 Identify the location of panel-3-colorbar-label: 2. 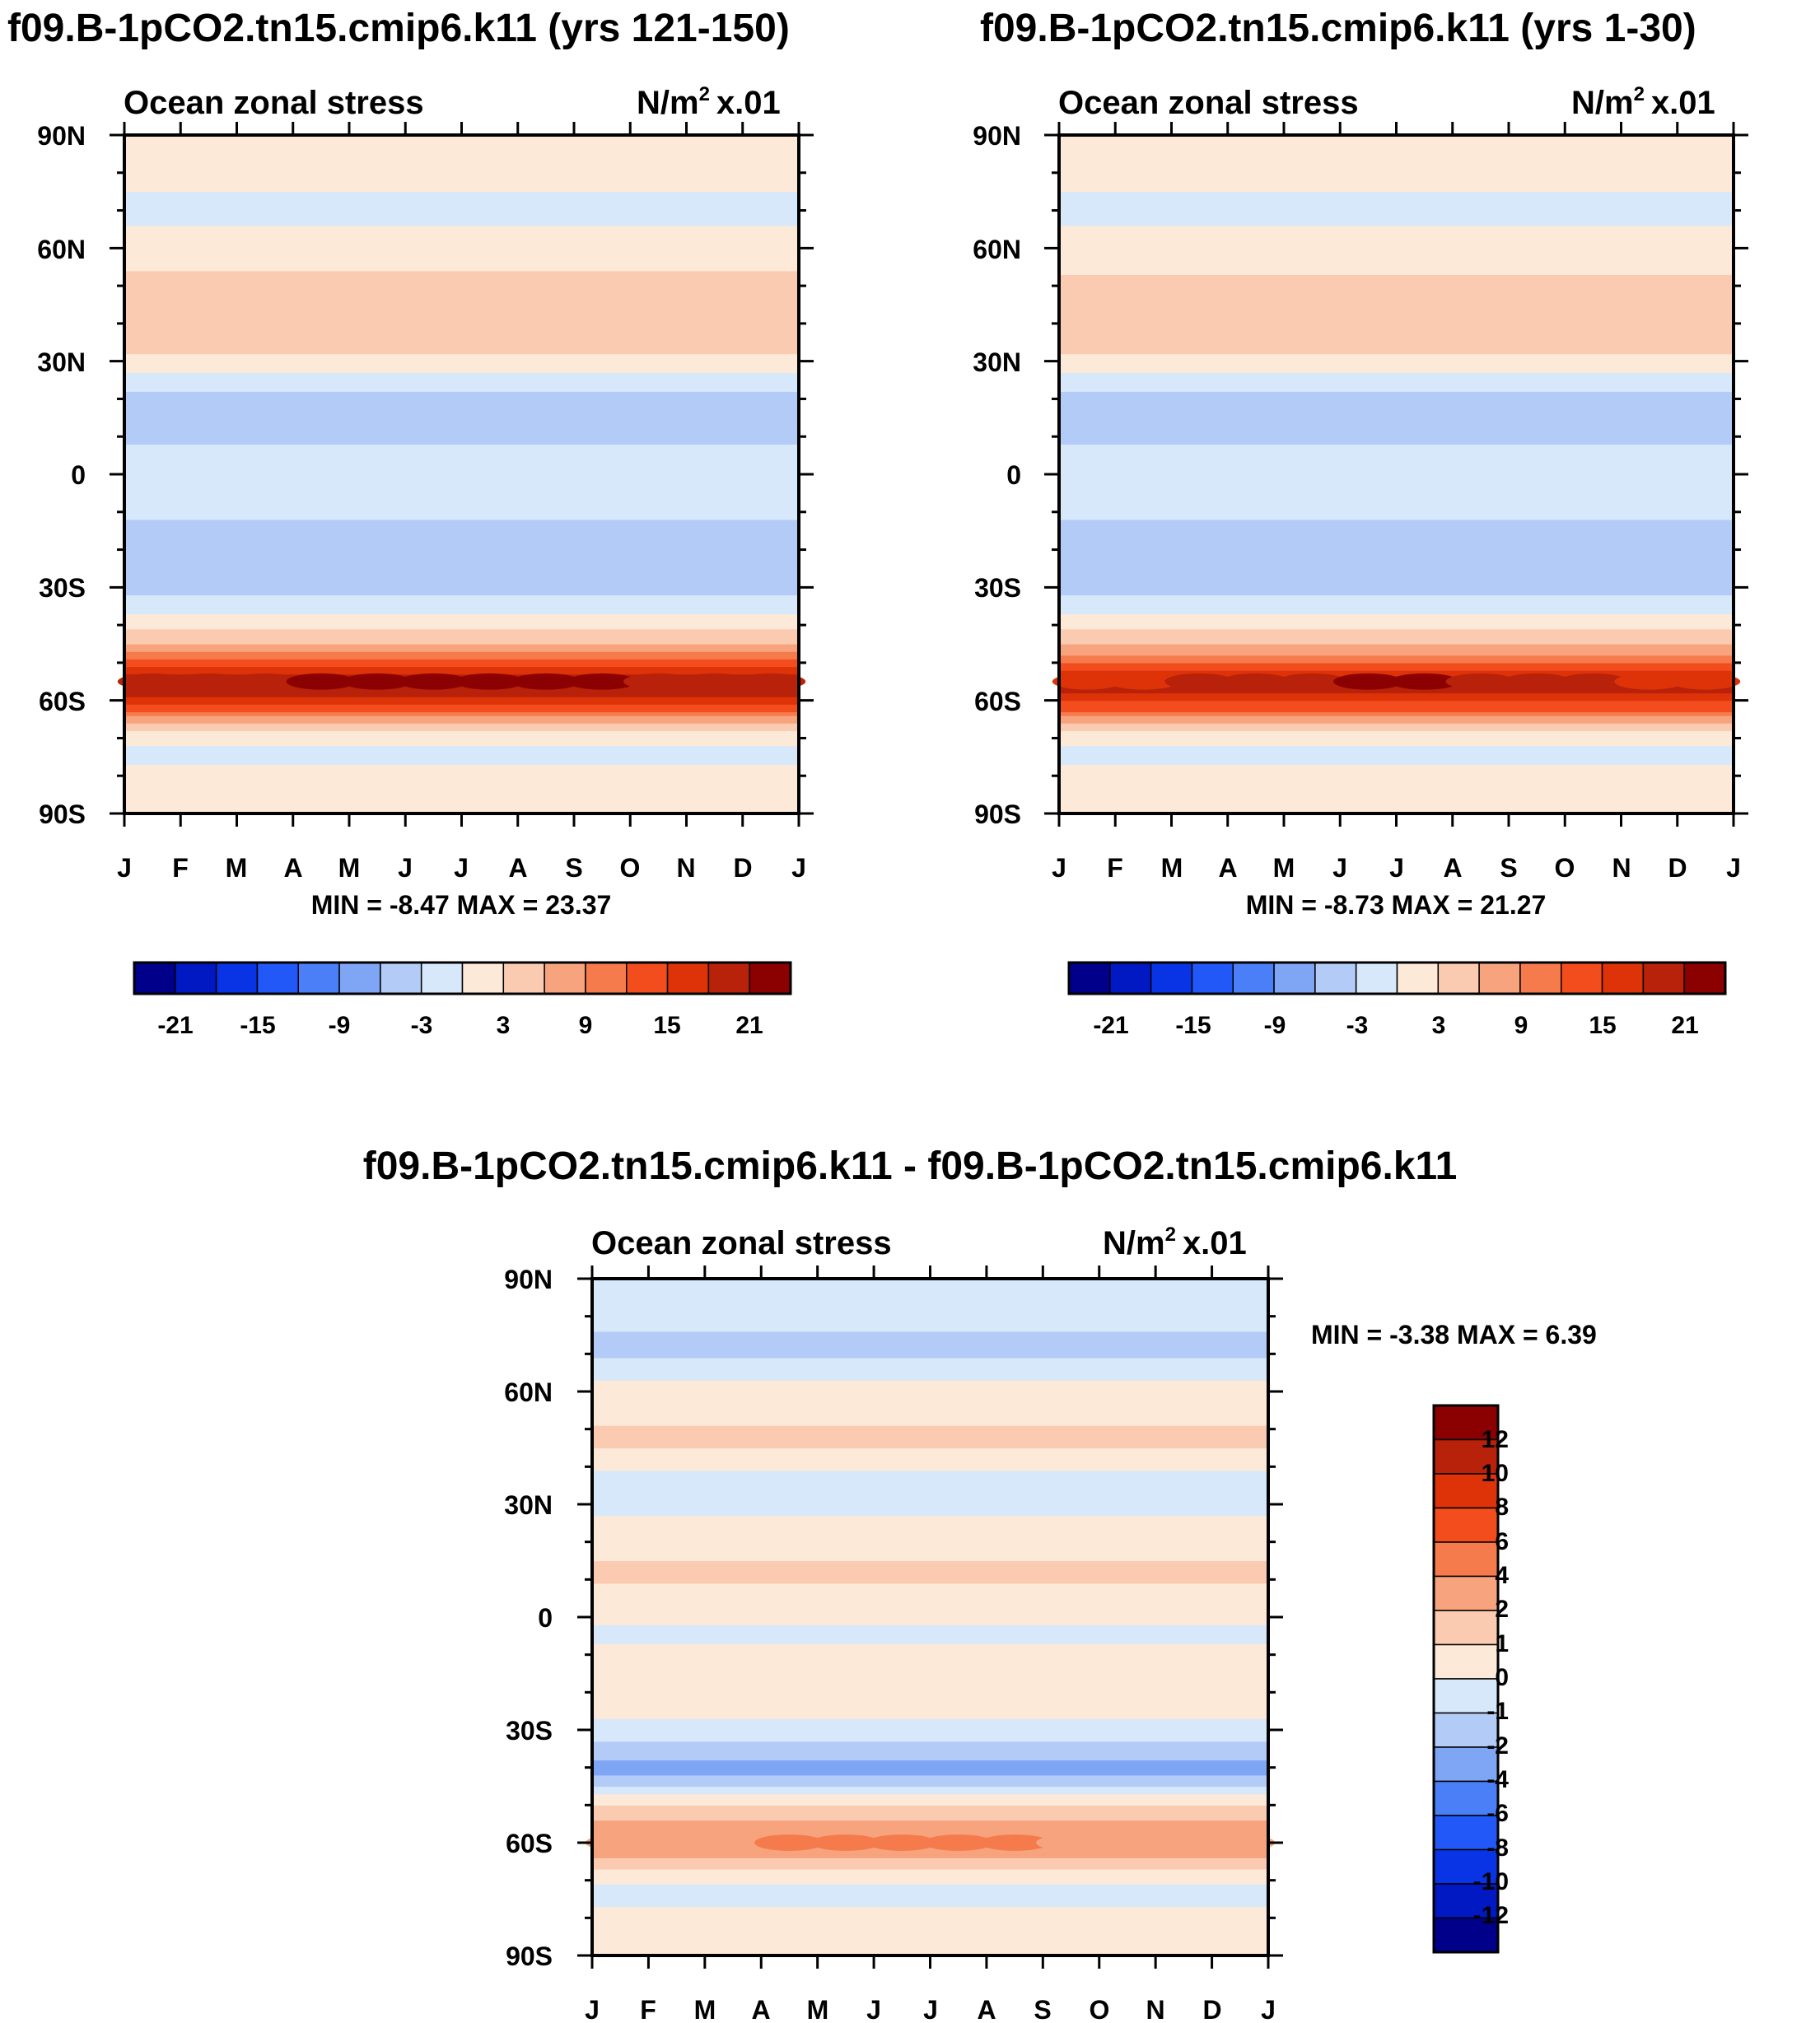
(1502, 1609).